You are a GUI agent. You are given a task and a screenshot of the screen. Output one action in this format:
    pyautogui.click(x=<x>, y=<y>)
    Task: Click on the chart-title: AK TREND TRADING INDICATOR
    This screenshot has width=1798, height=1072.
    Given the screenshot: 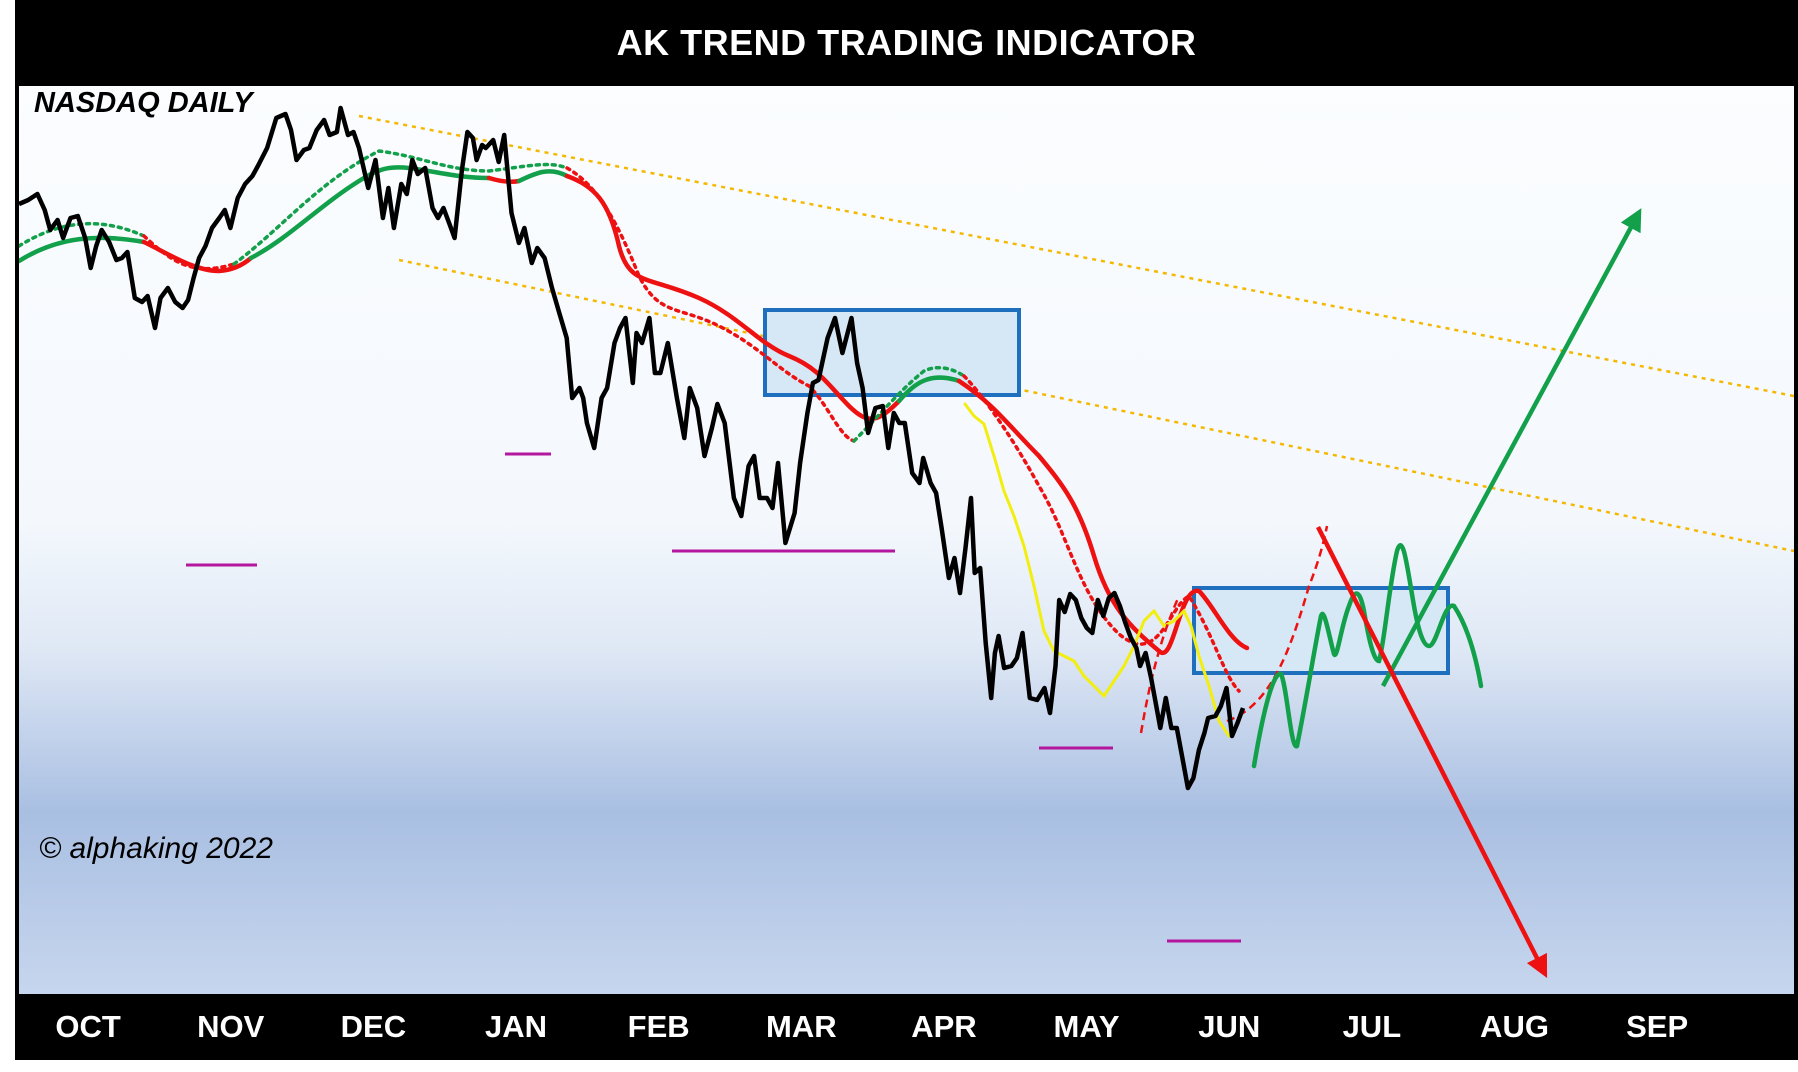 What is the action you would take?
    pyautogui.click(x=906, y=42)
    